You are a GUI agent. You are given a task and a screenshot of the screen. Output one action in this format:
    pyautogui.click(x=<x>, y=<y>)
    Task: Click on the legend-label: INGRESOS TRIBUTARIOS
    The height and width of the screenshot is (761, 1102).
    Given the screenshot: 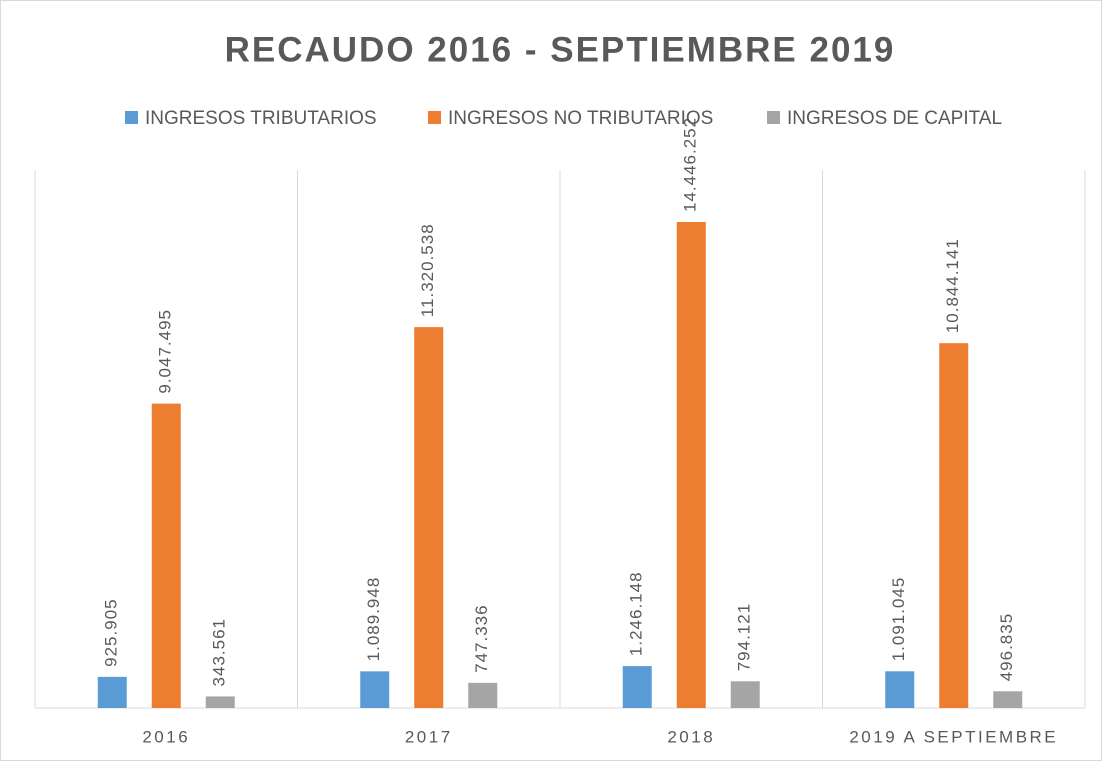 What is the action you would take?
    pyautogui.click(x=261, y=118)
    